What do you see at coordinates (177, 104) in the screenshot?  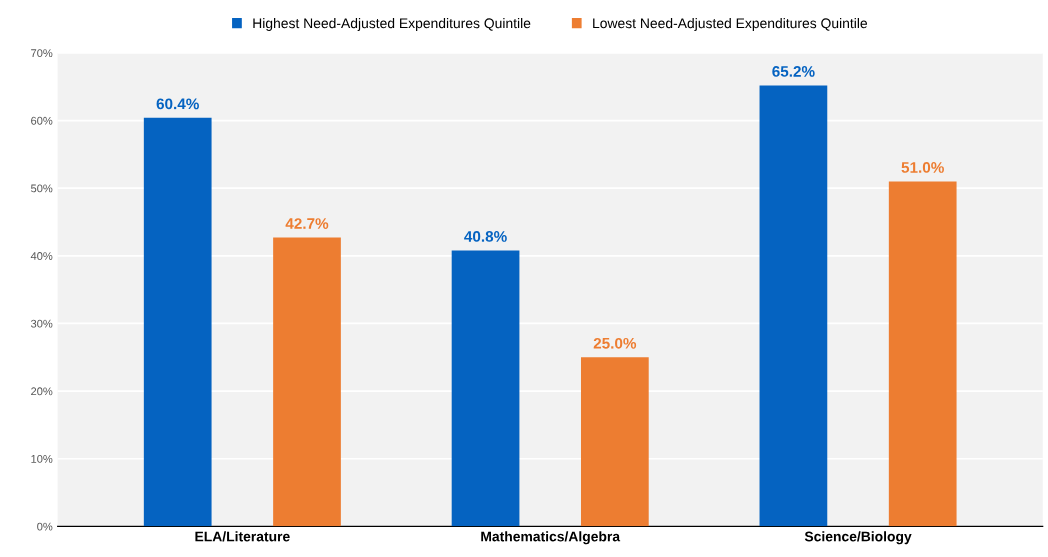 I see `data-label: 60.4%` at bounding box center [177, 104].